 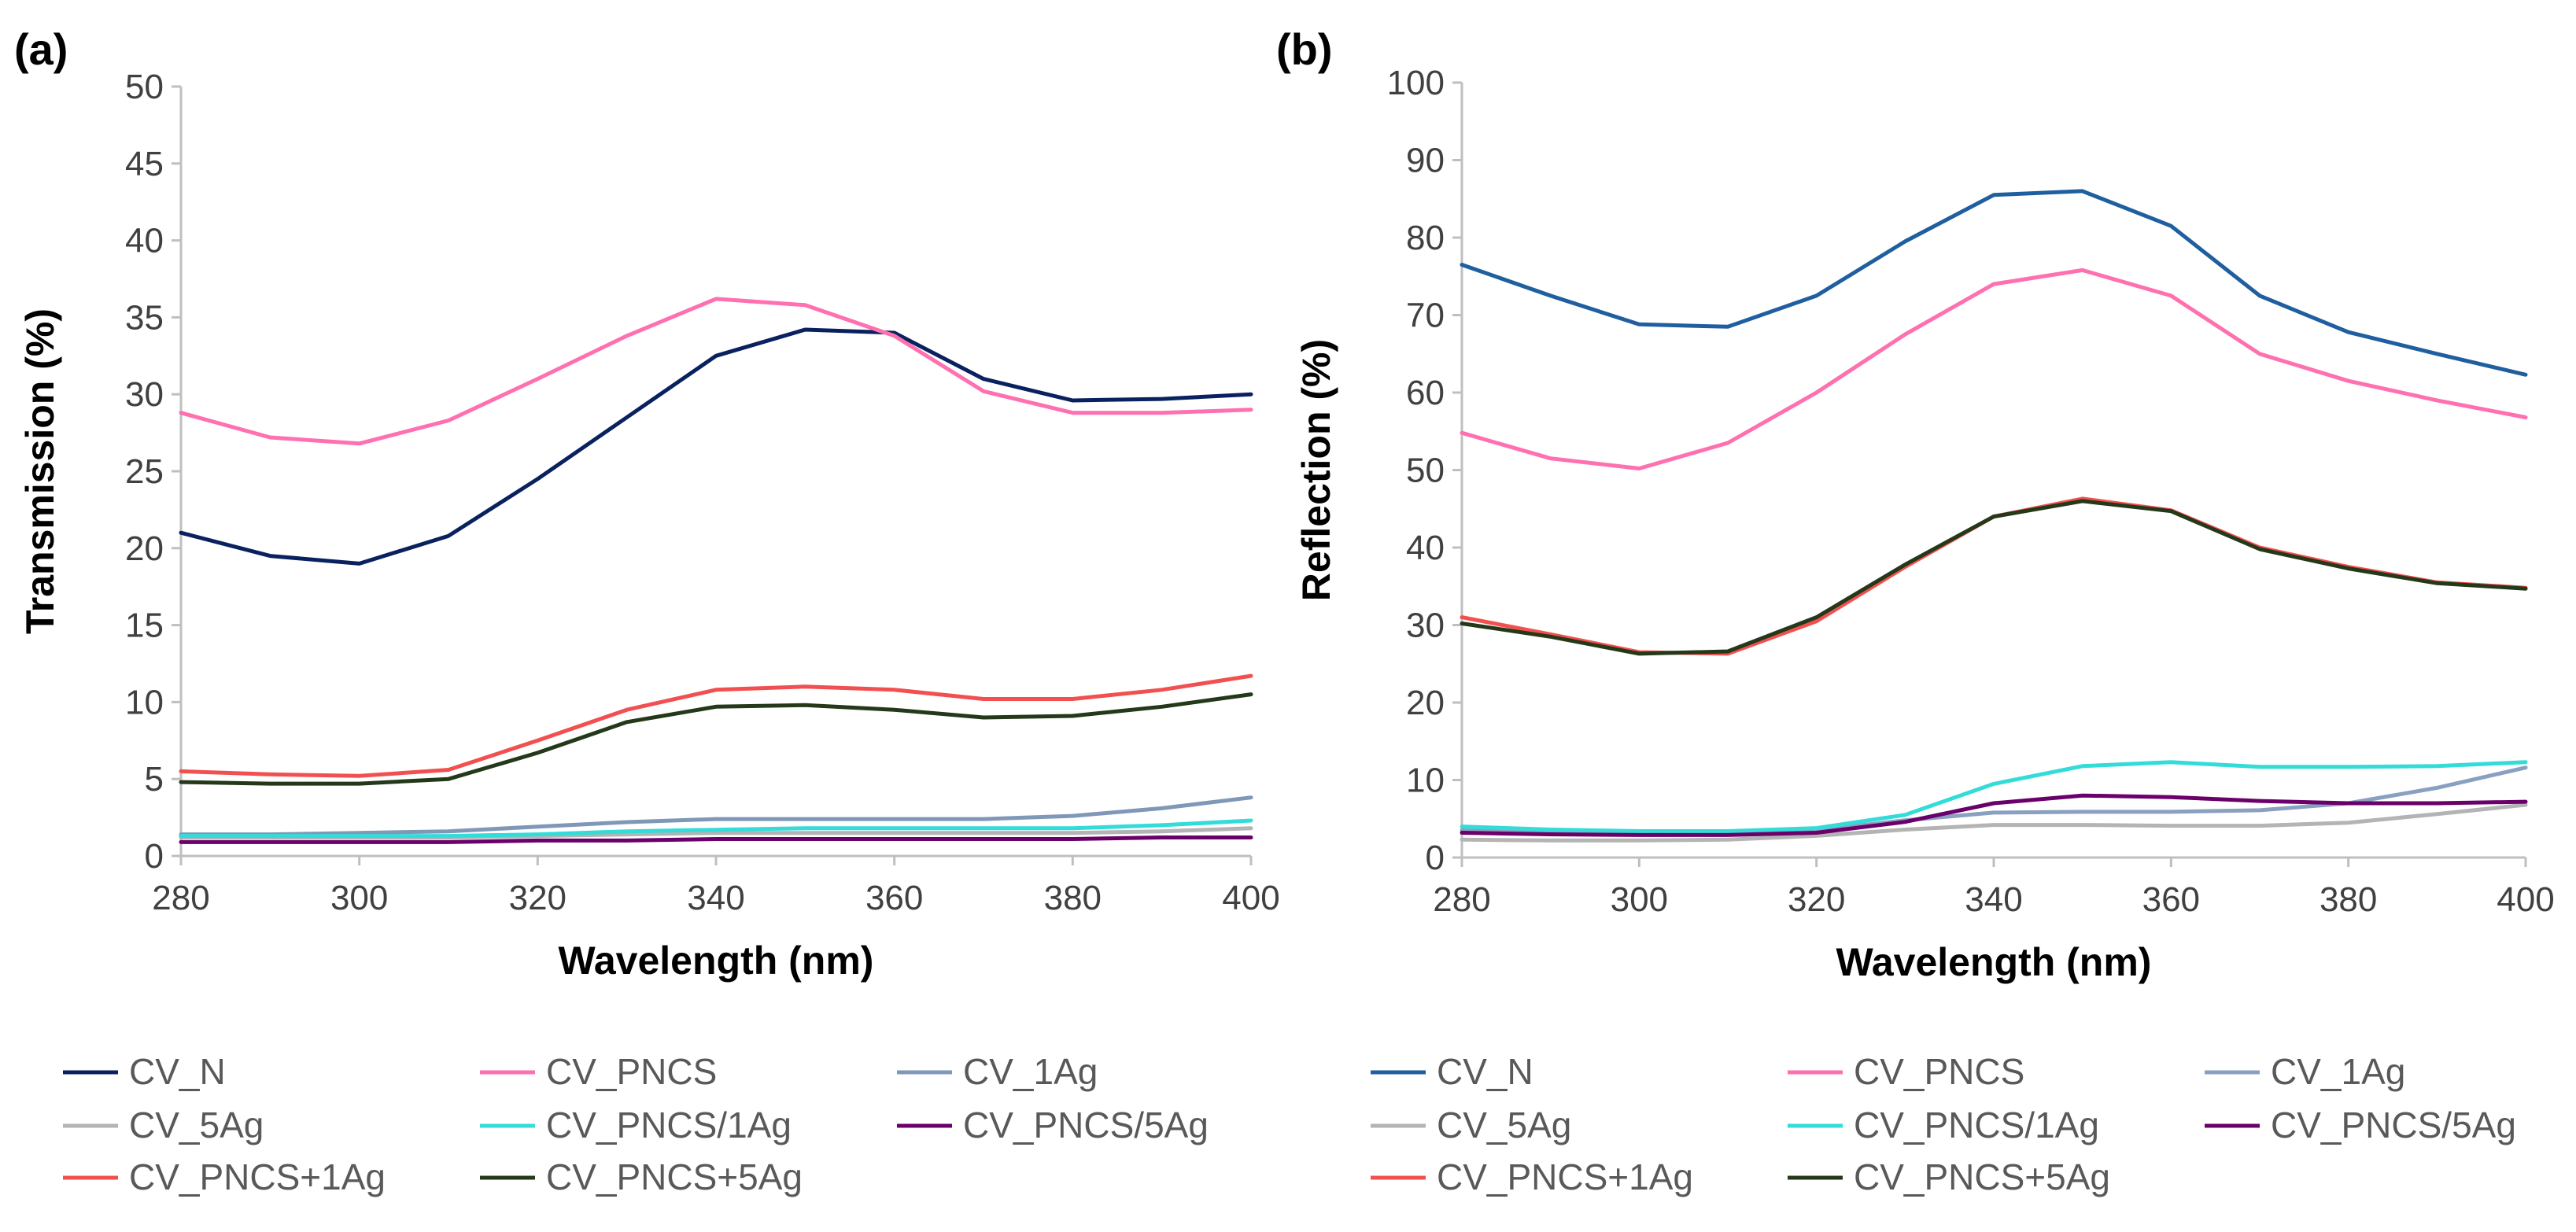 I want to click on y-tick-label: 60, so click(x=1425, y=393).